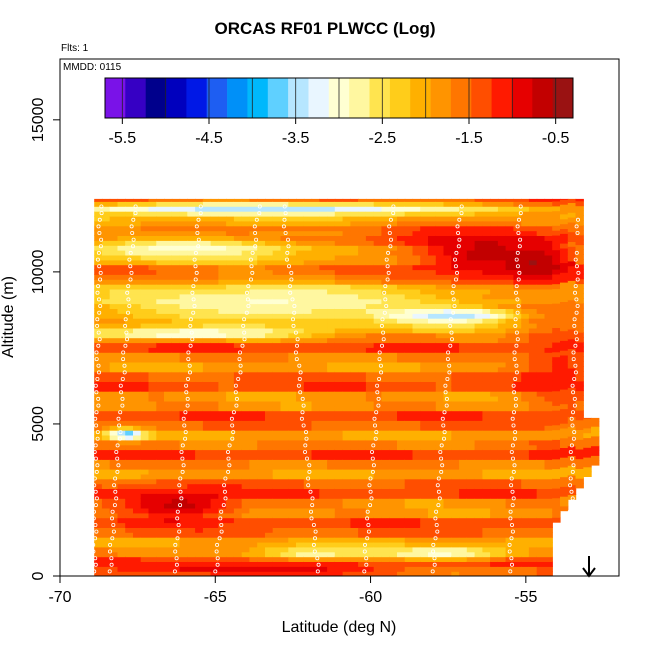  I want to click on date-label: MMDD: 0115, so click(92, 67).